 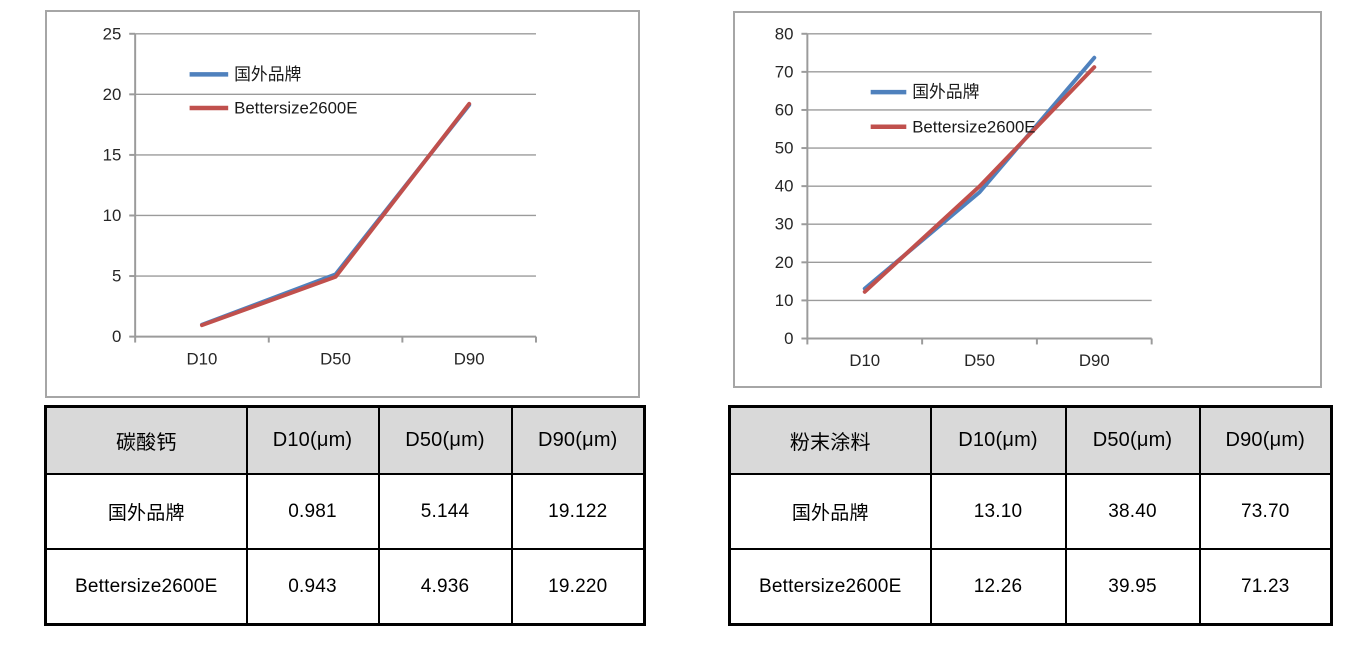 I want to click on y-tick-label: 80, so click(x=784, y=33).